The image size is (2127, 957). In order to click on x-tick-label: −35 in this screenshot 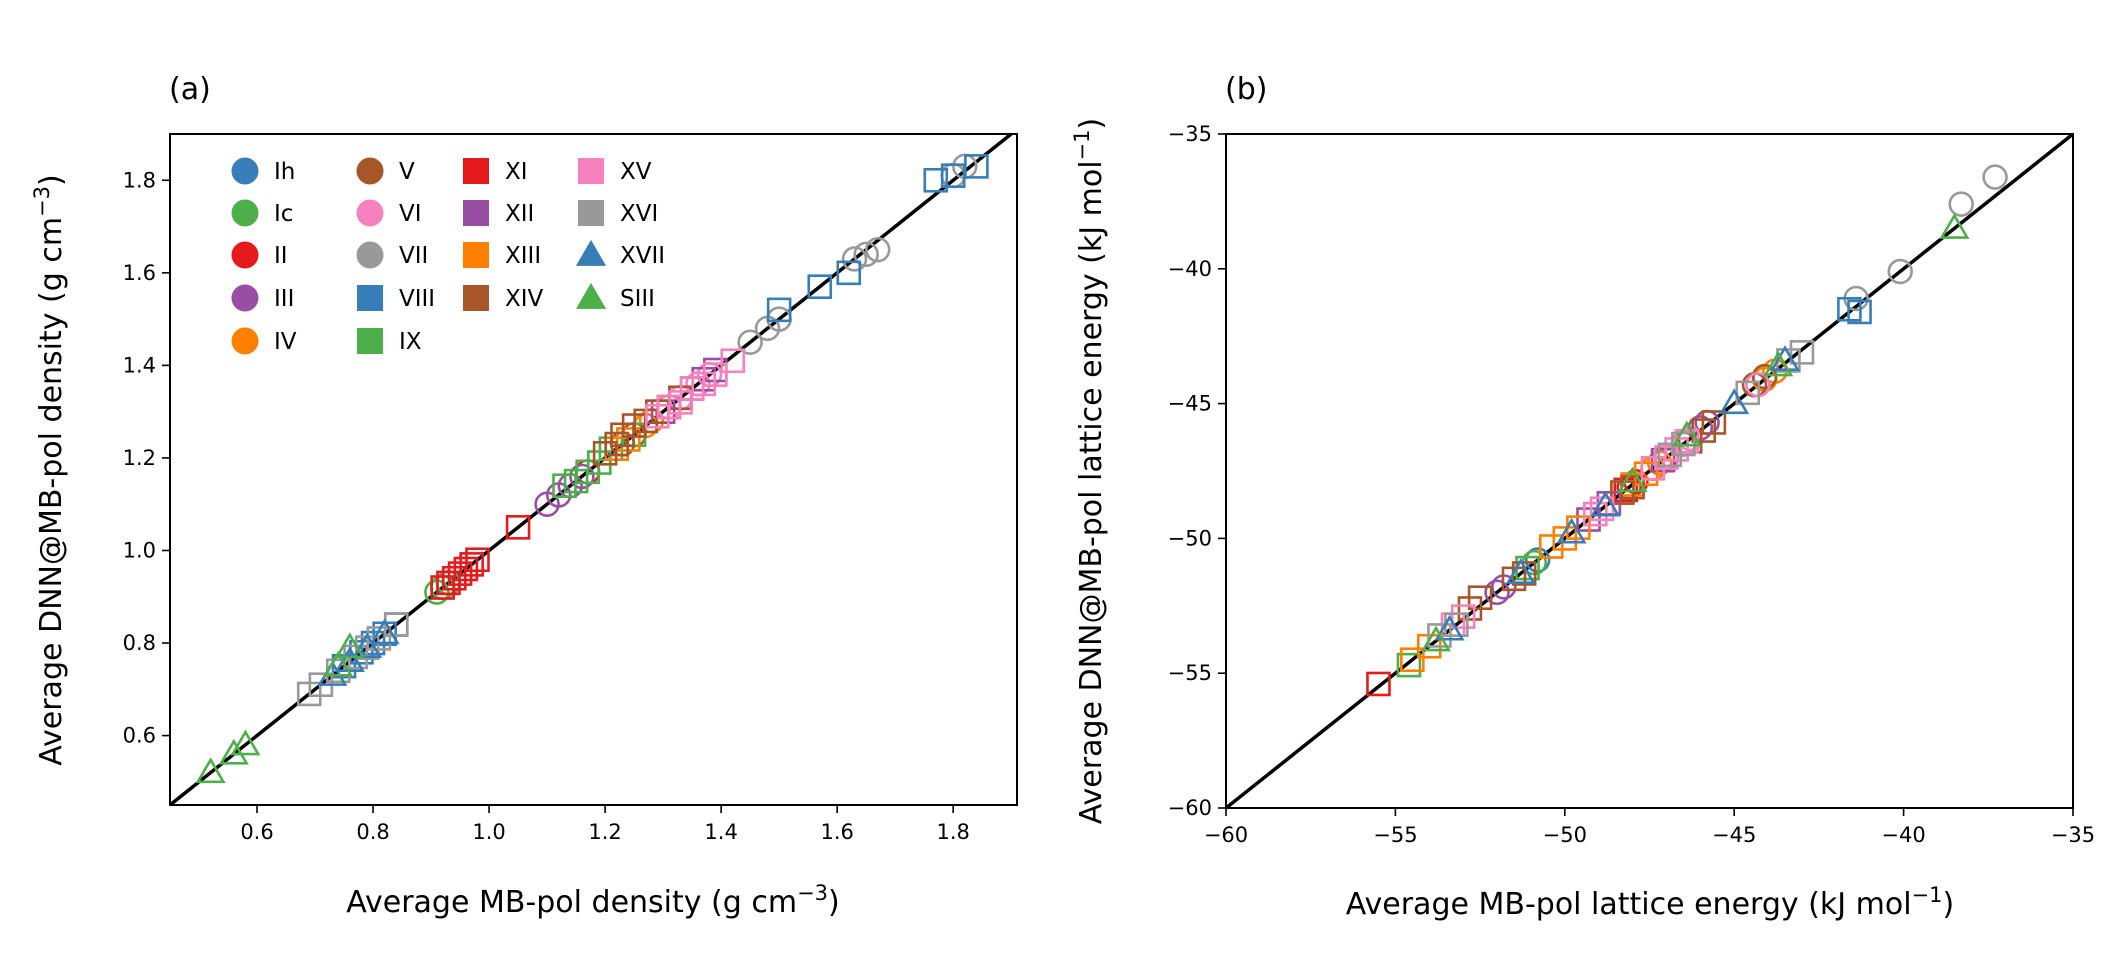, I will do `click(2073, 835)`.